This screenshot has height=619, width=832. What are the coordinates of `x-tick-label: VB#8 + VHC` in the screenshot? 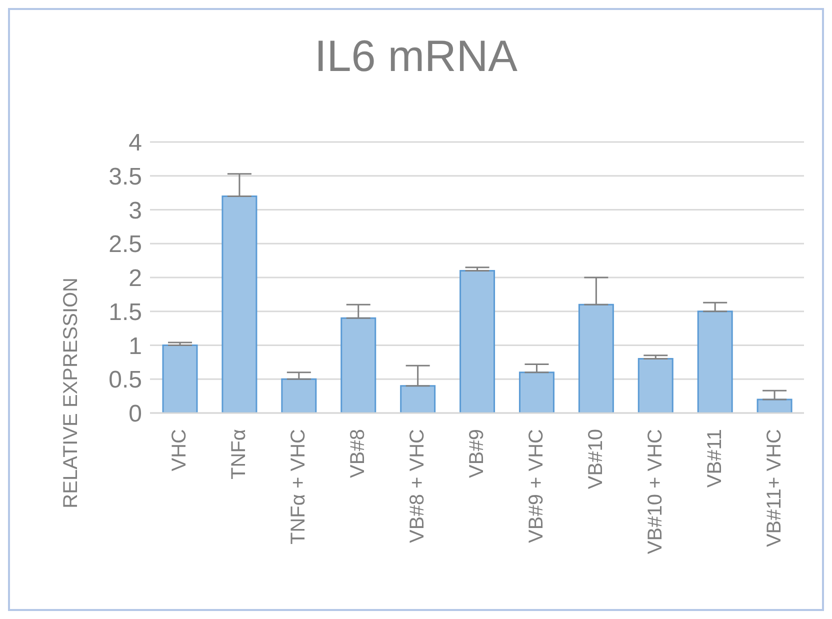 It's located at (417, 486).